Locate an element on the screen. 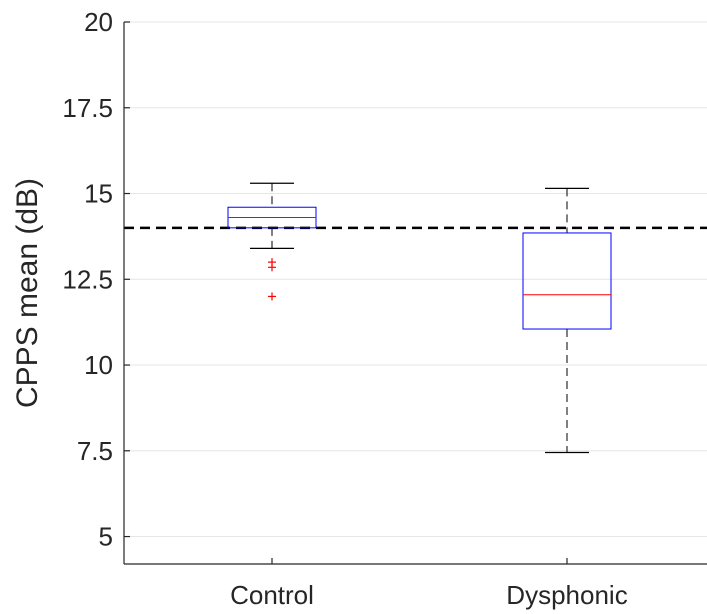  box-control is located at coordinates (272, 241).